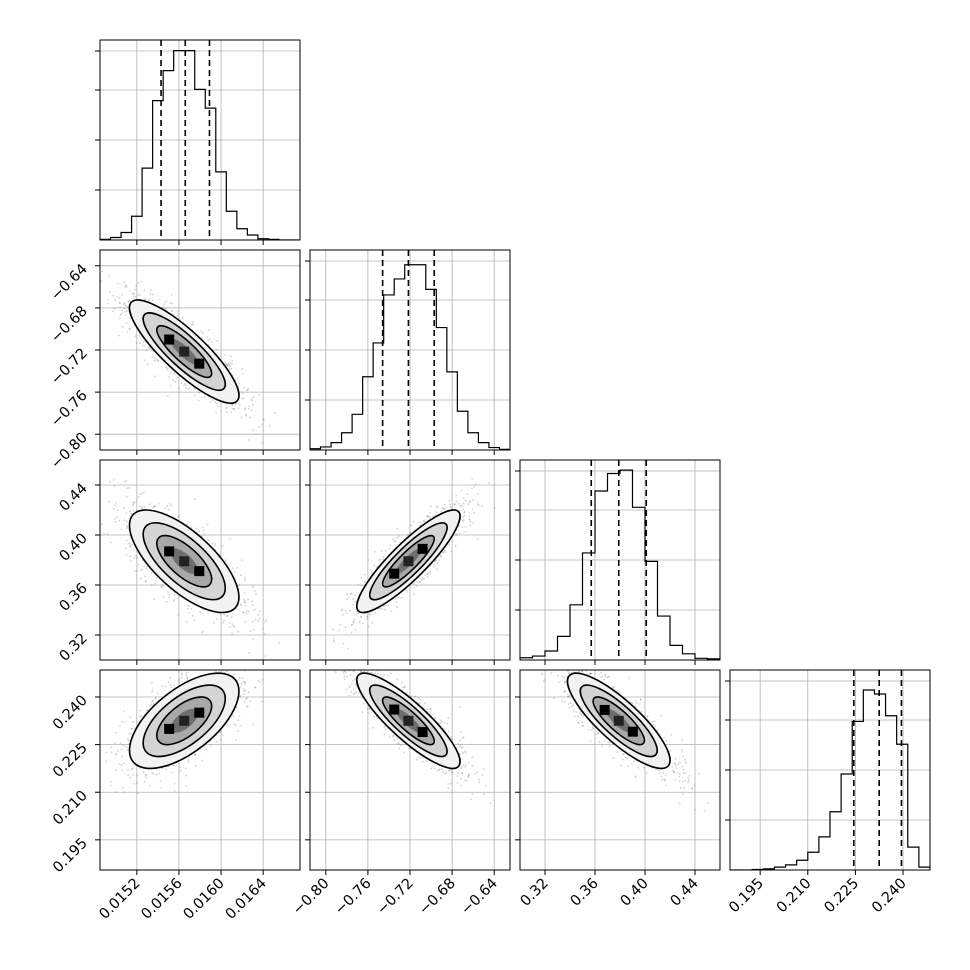  Describe the element at coordinates (200, 145) in the screenshot. I see `hist-1-step` at that location.